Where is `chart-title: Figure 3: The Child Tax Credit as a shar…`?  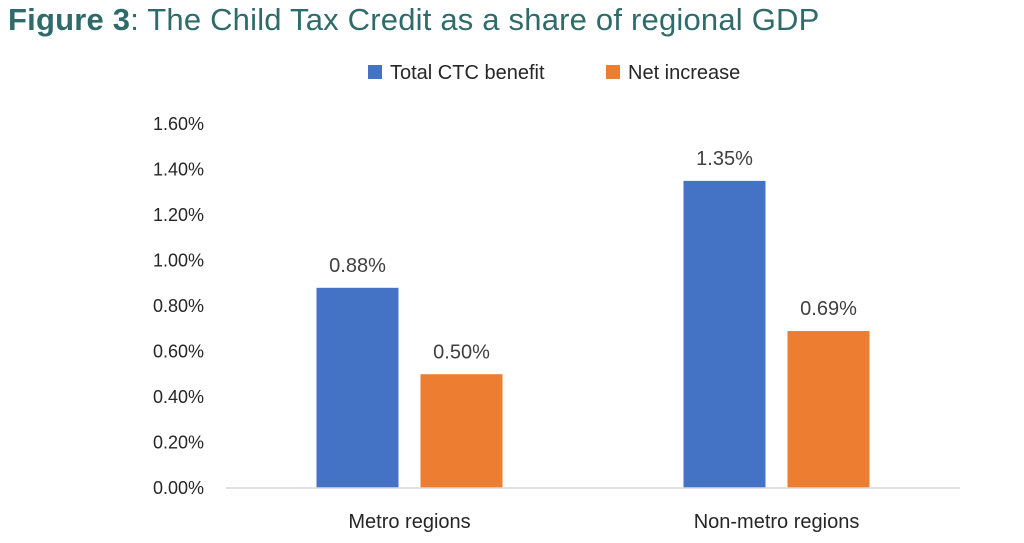
chart-title: Figure 3: The Child Tax Credit as a shar… is located at coordinates (413, 20).